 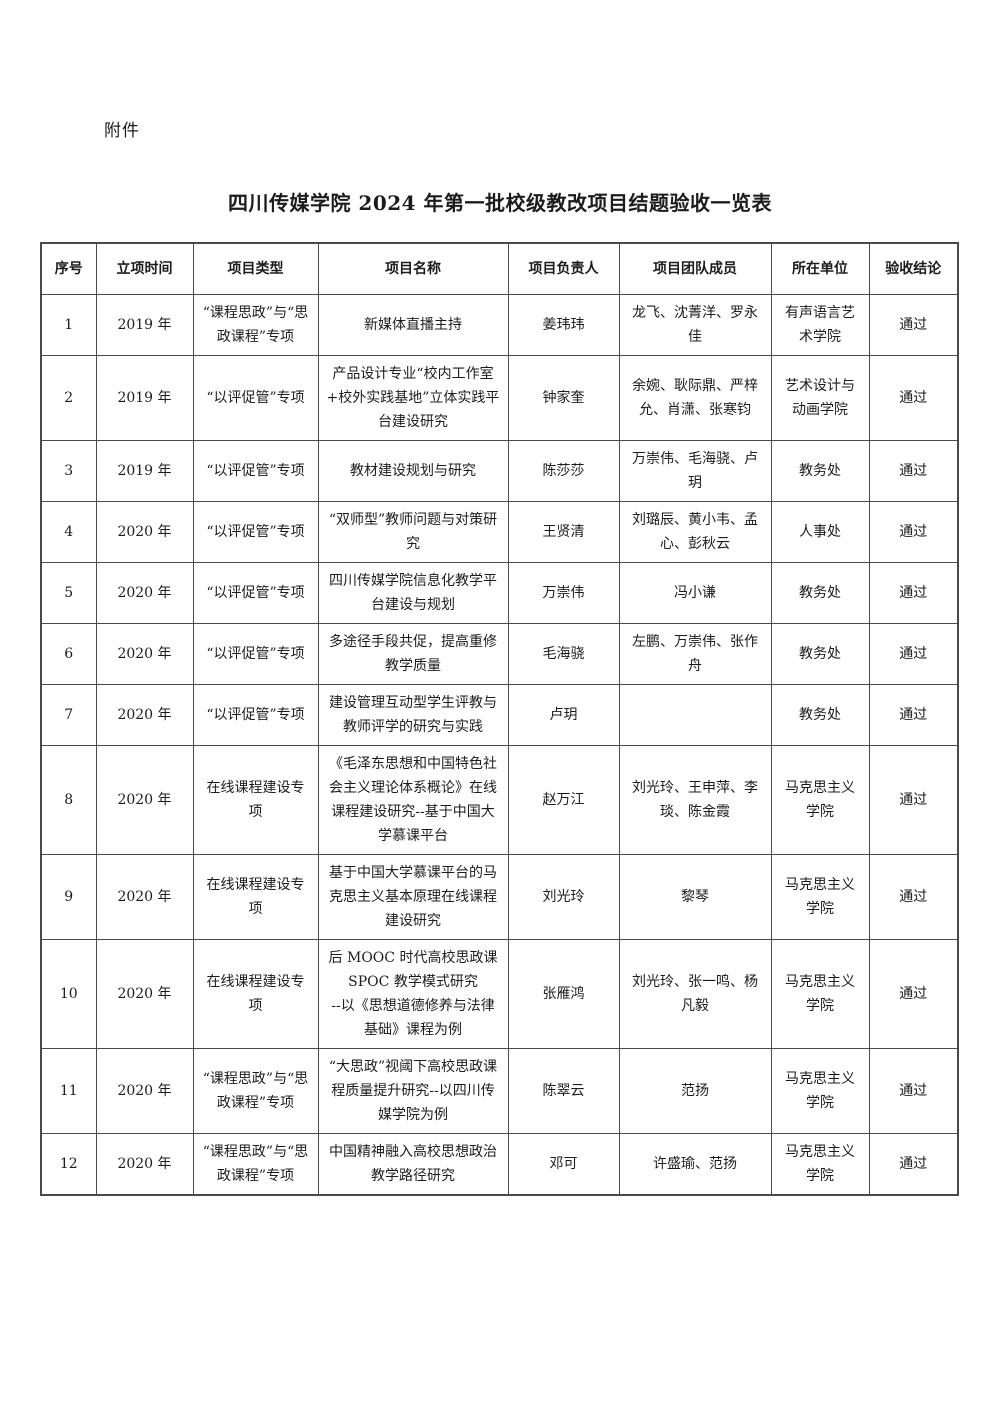 I want to click on attachment-label: 附件, so click(x=122, y=131).